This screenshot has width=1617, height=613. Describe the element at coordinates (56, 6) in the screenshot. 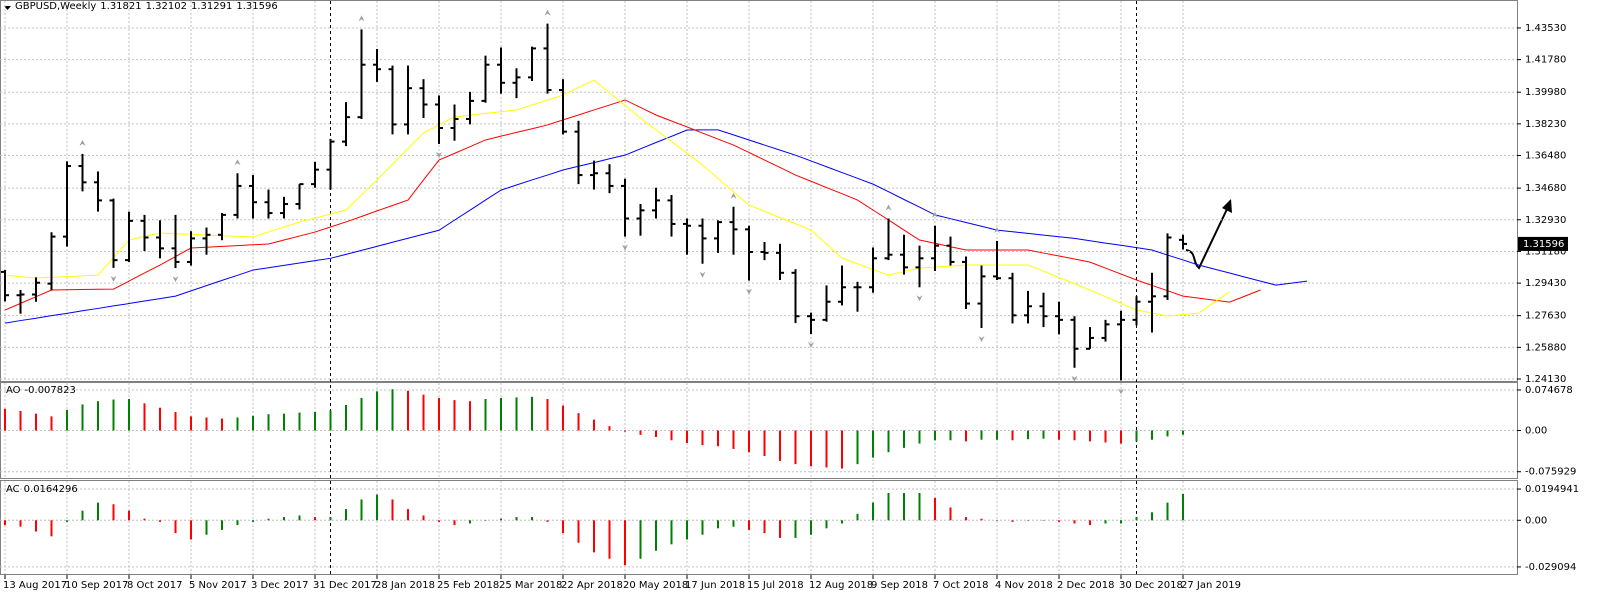

I see `symbol: GBPUSD,Weekly` at that location.